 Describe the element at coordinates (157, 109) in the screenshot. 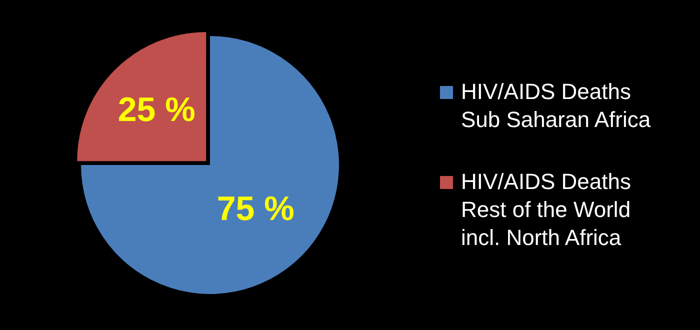

I see `data-label: 25 %` at that location.